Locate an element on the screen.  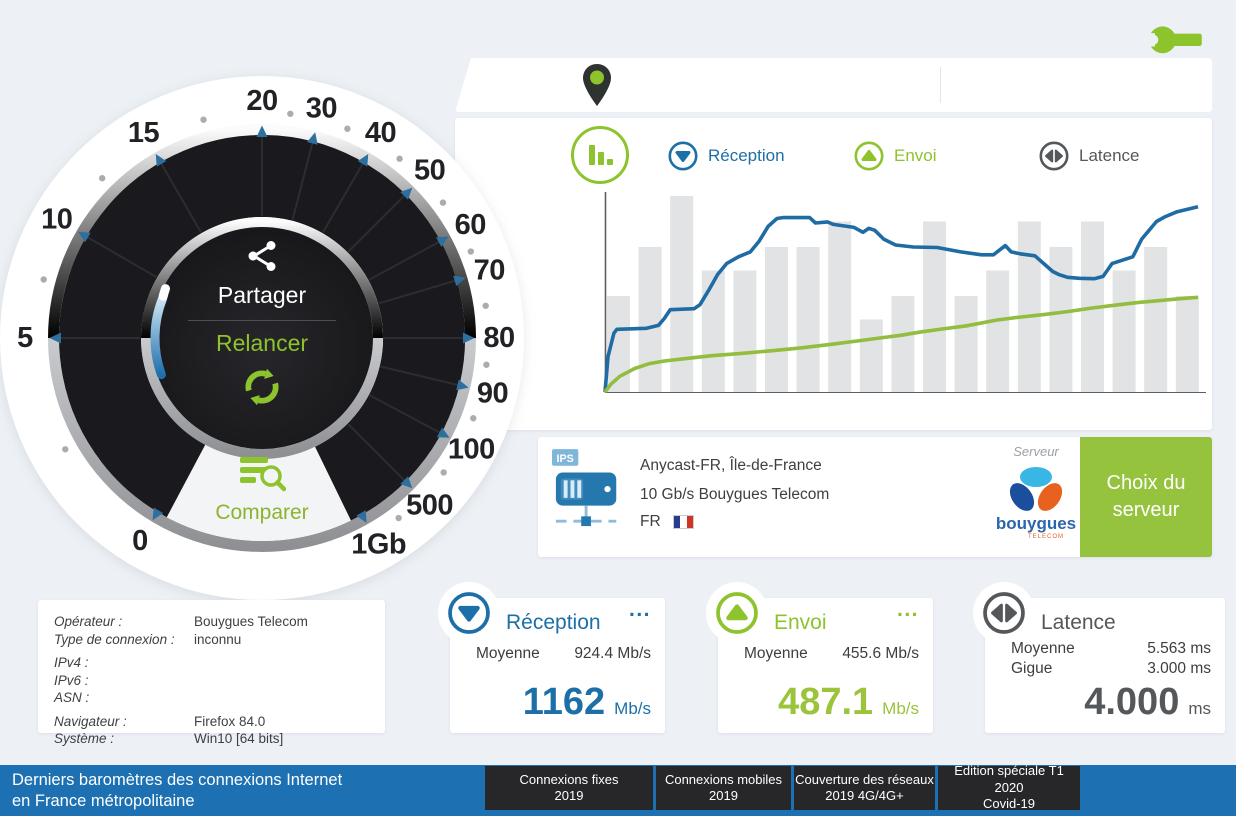
choose-server-label: Choix du serveur is located at coordinates (1146, 496).